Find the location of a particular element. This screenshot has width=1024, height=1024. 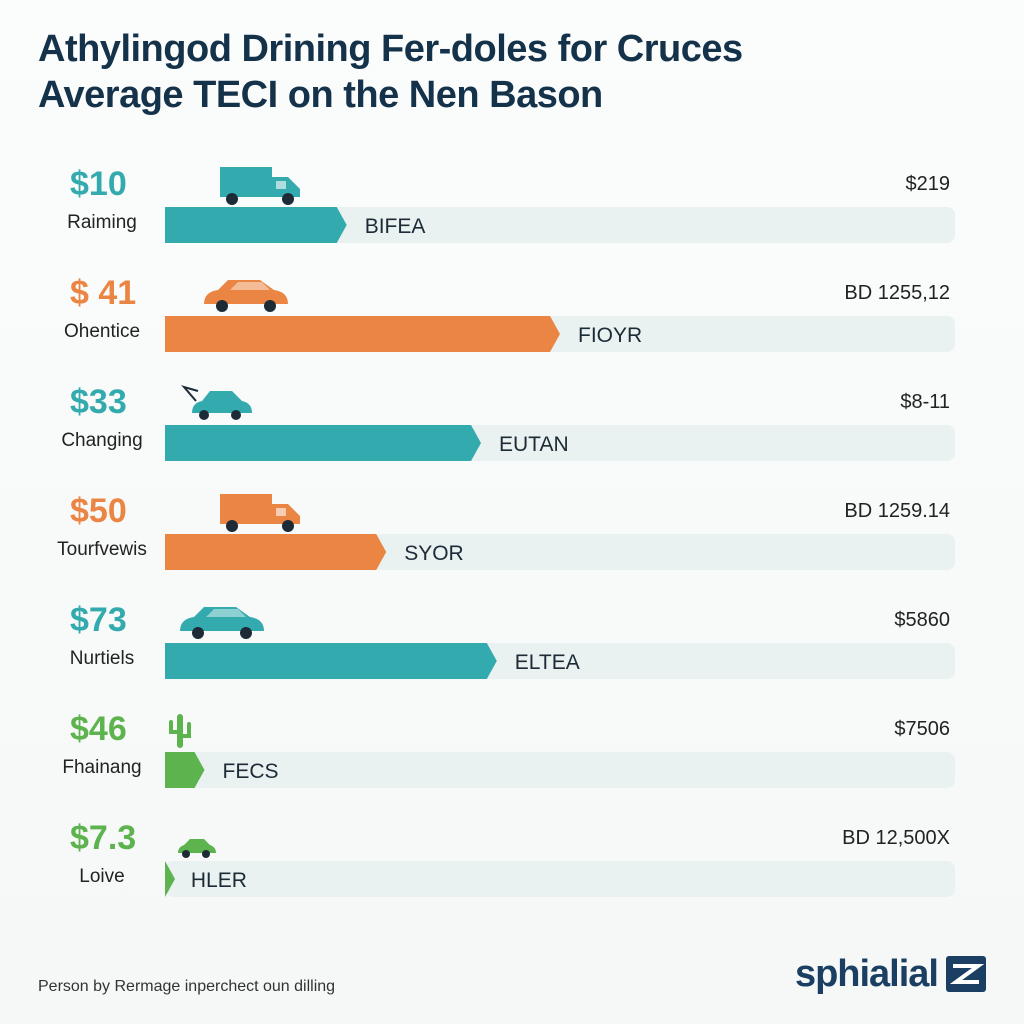

category-label: Tourfvewis is located at coordinates (102, 549).